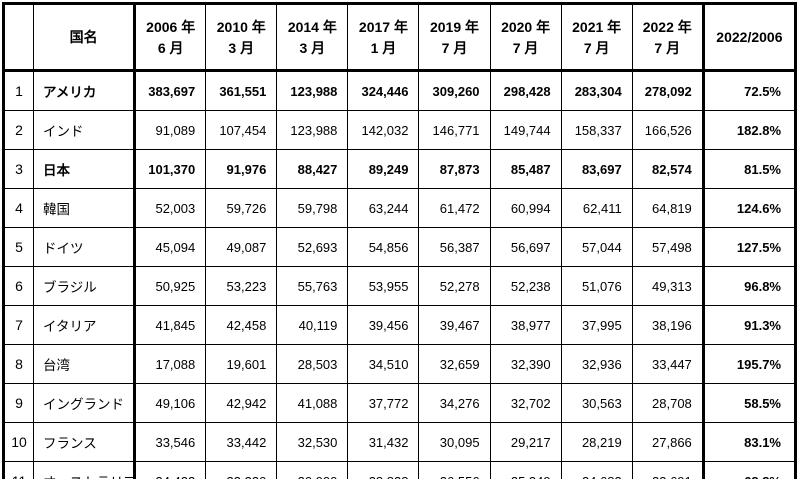 This screenshot has height=479, width=800. What do you see at coordinates (85, 169) in the screenshot?
I see `country-cell: 日本` at bounding box center [85, 169].